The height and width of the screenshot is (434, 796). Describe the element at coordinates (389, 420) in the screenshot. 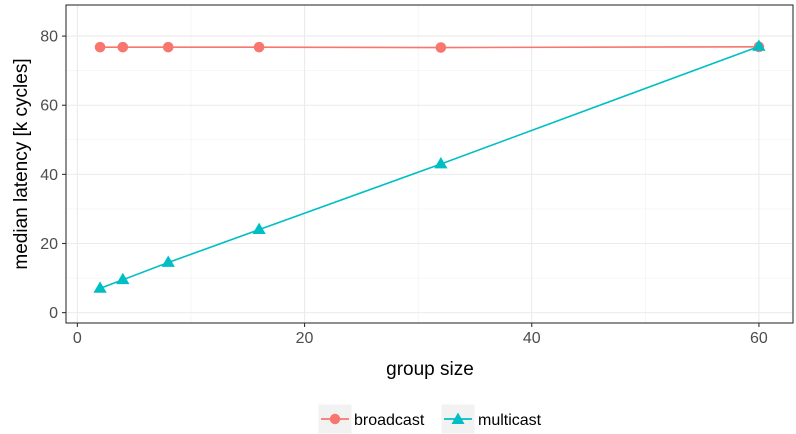

I see `legend-label-broadcast: broadcast` at that location.